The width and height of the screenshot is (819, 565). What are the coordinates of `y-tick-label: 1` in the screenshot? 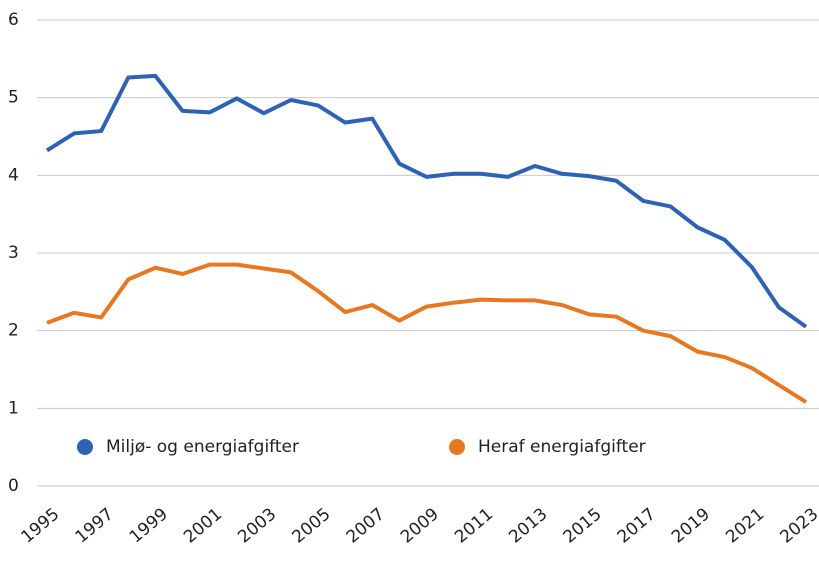 It's located at (13, 408).